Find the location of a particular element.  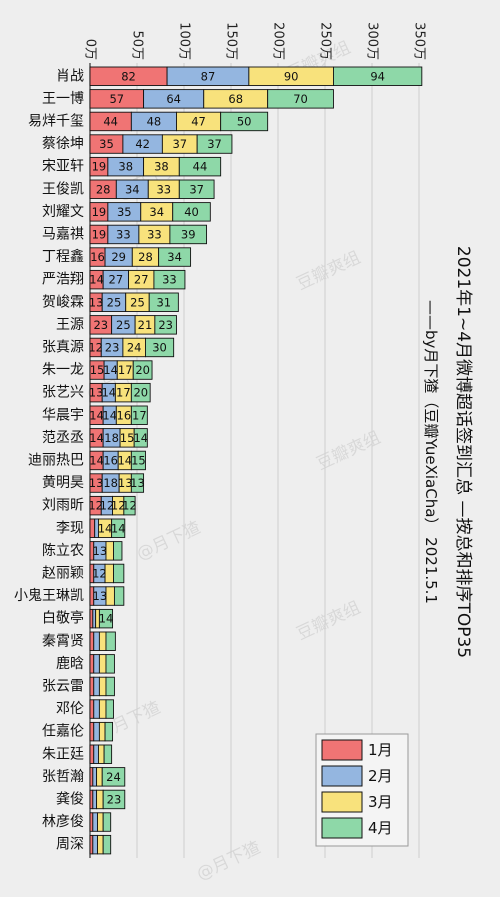

category-label: 宋亚轩 is located at coordinates (63, 167).